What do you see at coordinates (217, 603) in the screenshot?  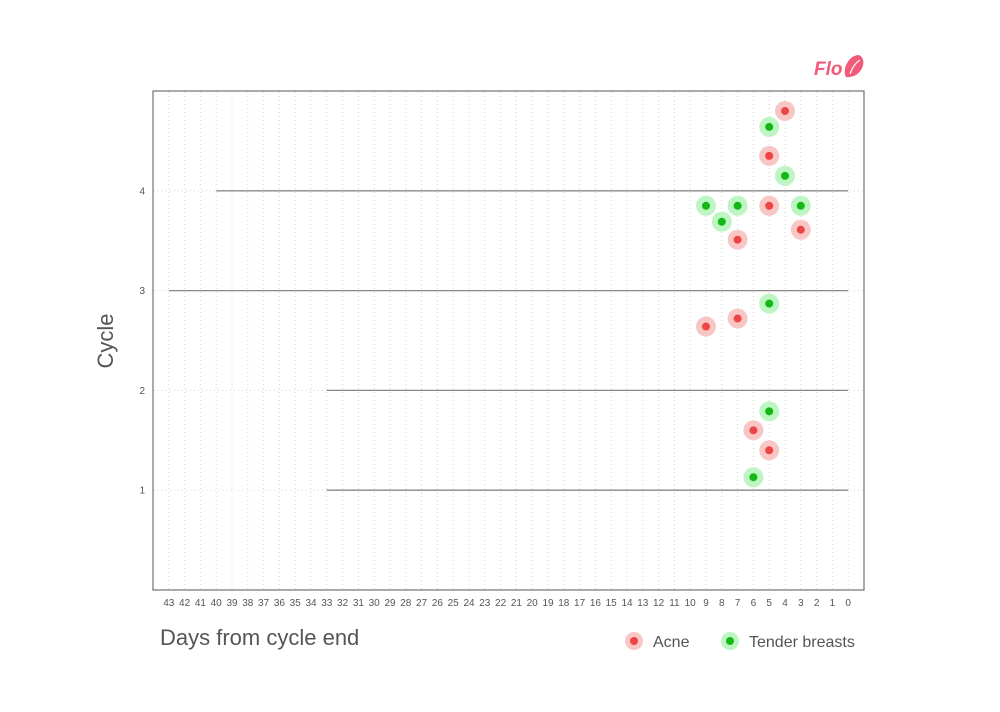 I see `x-tick-label: 40` at bounding box center [217, 603].